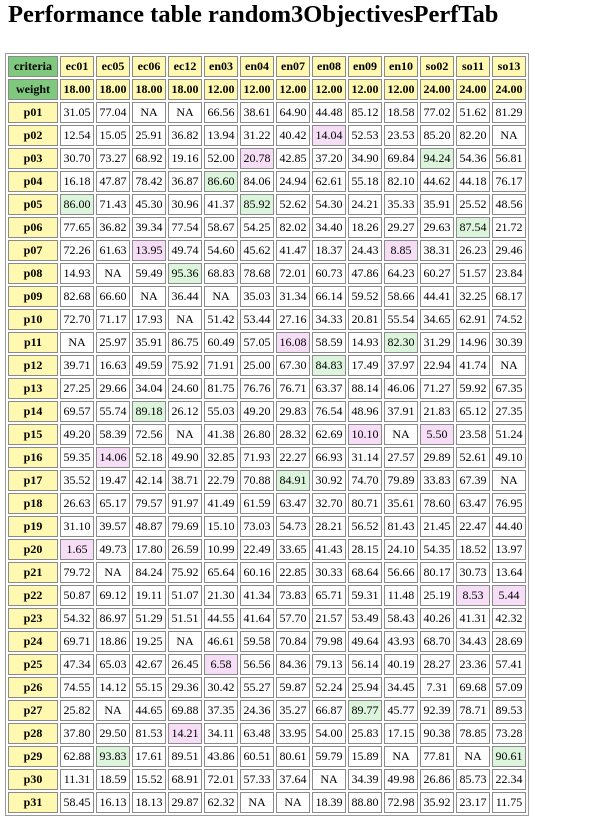  What do you see at coordinates (437, 227) in the screenshot?
I see `value-cell: 29.63` at bounding box center [437, 227].